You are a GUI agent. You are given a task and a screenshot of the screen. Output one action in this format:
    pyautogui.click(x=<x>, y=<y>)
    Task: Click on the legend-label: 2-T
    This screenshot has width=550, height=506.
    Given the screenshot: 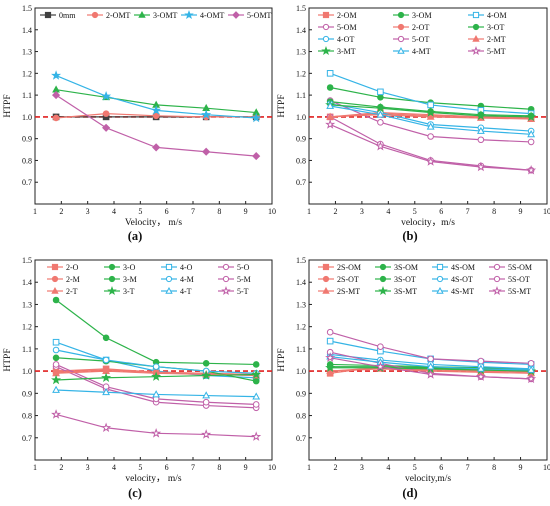 What is the action you would take?
    pyautogui.click(x=72, y=291)
    